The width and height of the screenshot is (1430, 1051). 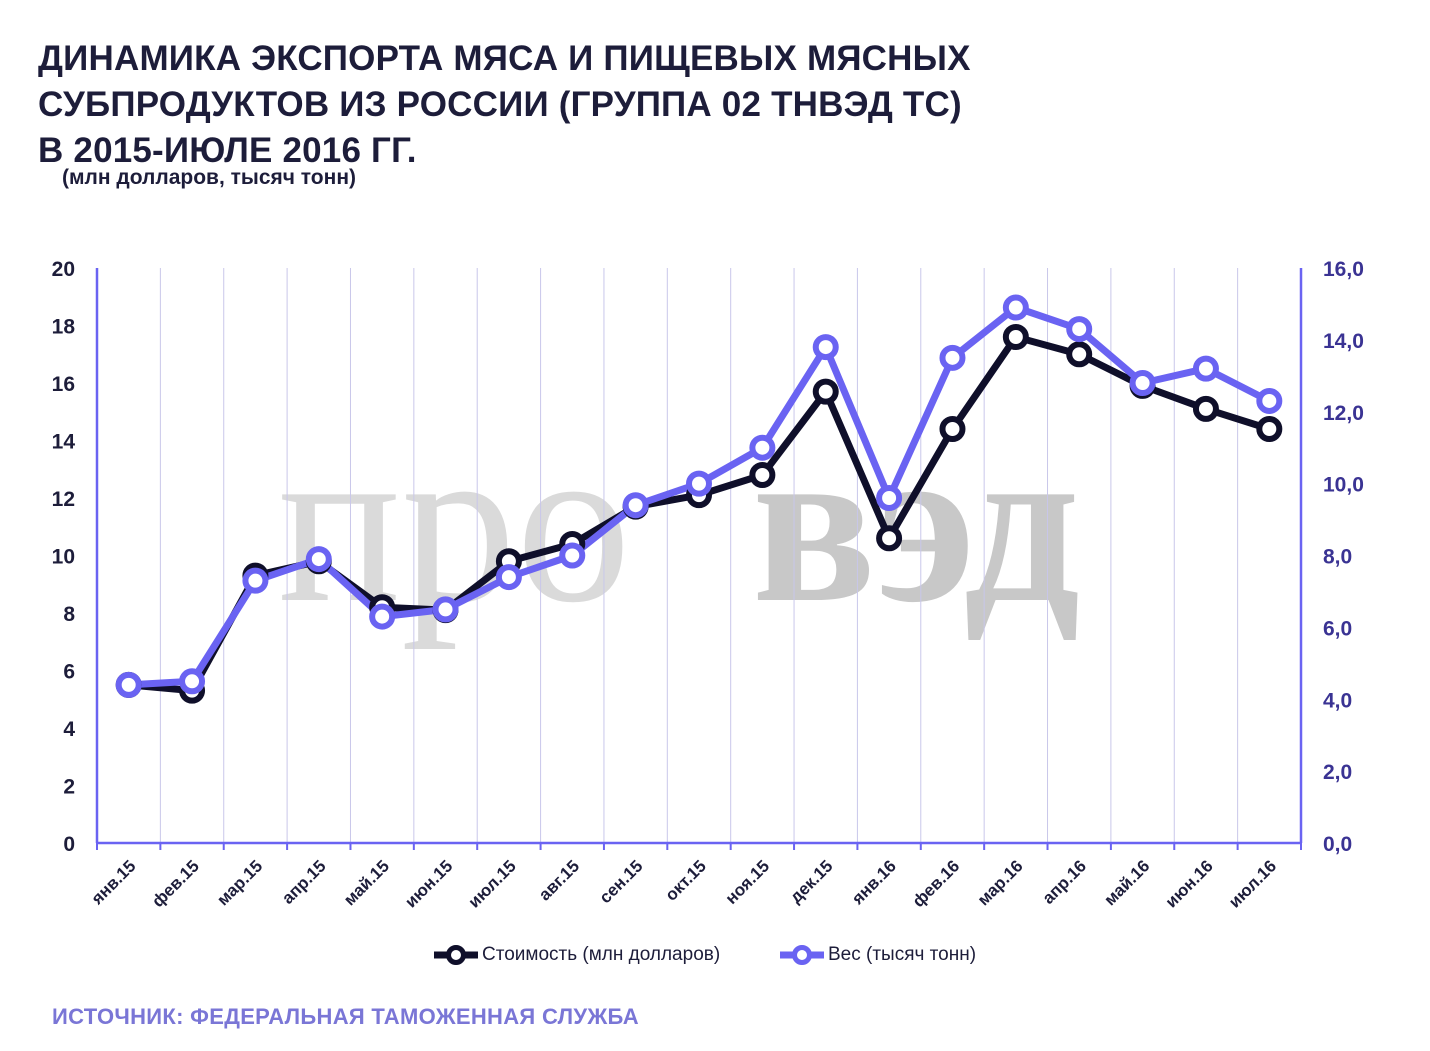 What do you see at coordinates (936, 883) in the screenshot?
I see `x-axis-tick-label: фев.16` at bounding box center [936, 883].